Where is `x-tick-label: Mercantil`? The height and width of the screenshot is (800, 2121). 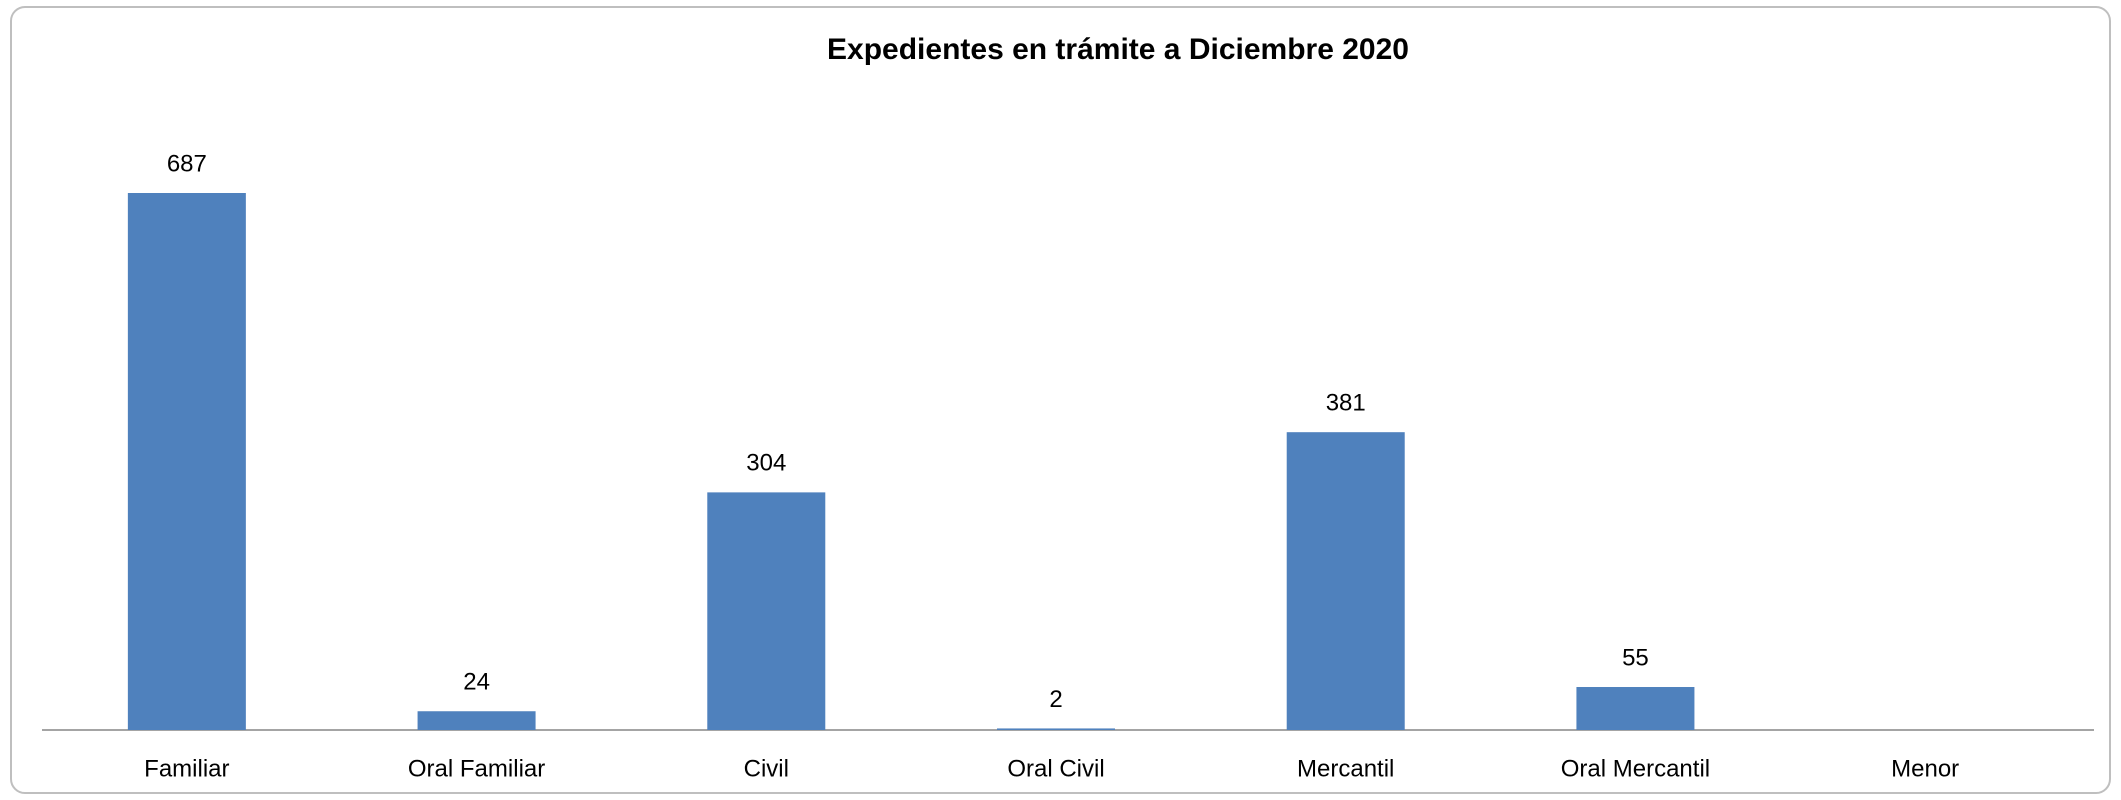 x-tick-label: Mercantil is located at coordinates (1345, 768).